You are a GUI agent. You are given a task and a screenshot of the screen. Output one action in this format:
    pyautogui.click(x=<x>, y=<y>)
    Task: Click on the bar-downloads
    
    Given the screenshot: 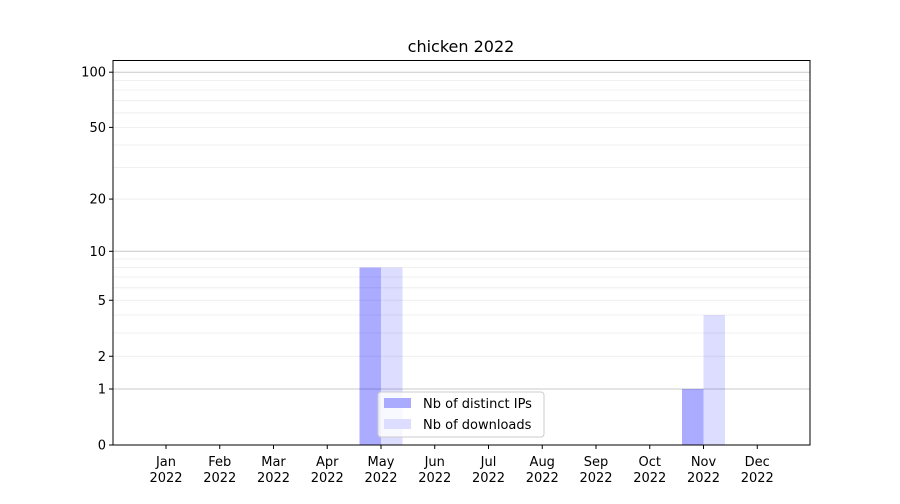 What is the action you would take?
    pyautogui.click(x=714, y=379)
    